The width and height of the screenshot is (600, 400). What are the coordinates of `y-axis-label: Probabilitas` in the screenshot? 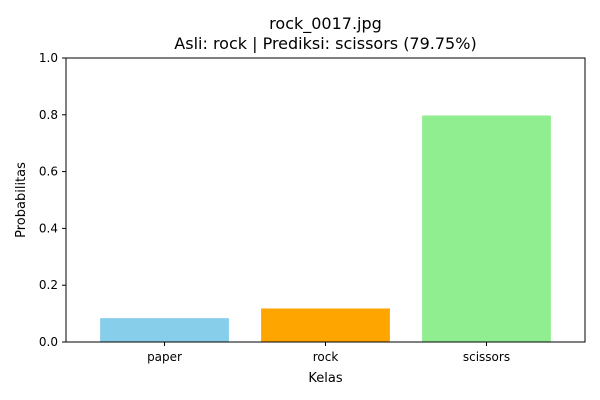 It's located at (21, 200).